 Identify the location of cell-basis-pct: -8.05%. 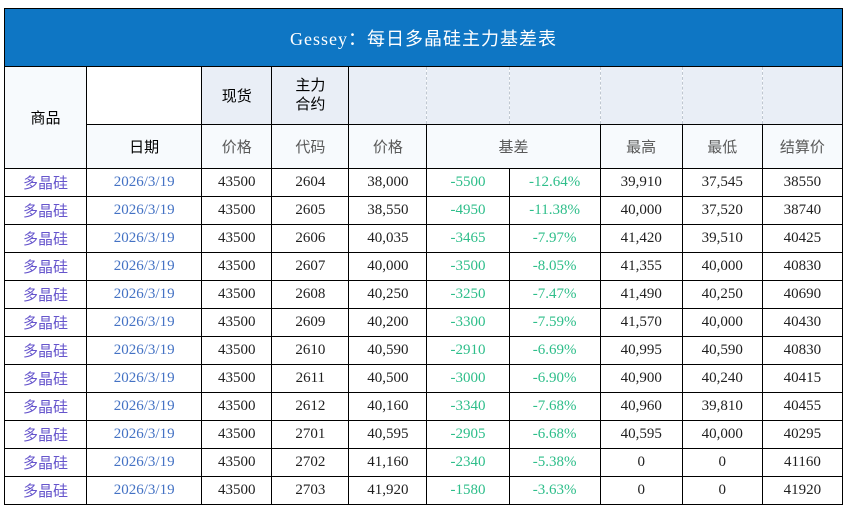
(554, 266).